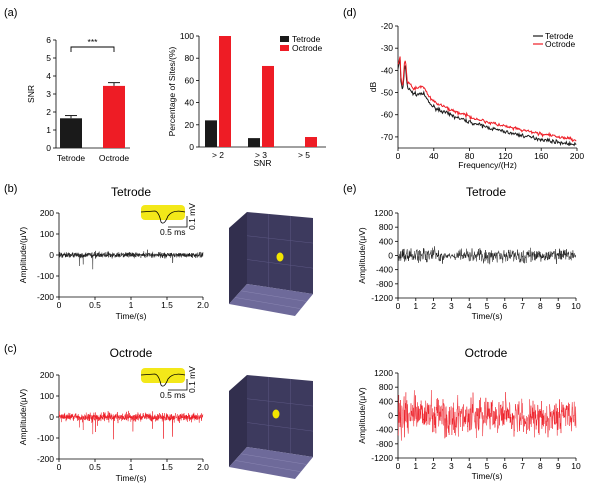 The height and width of the screenshot is (490, 591). I want to click on y-tick-label: 60, so click(190, 80).